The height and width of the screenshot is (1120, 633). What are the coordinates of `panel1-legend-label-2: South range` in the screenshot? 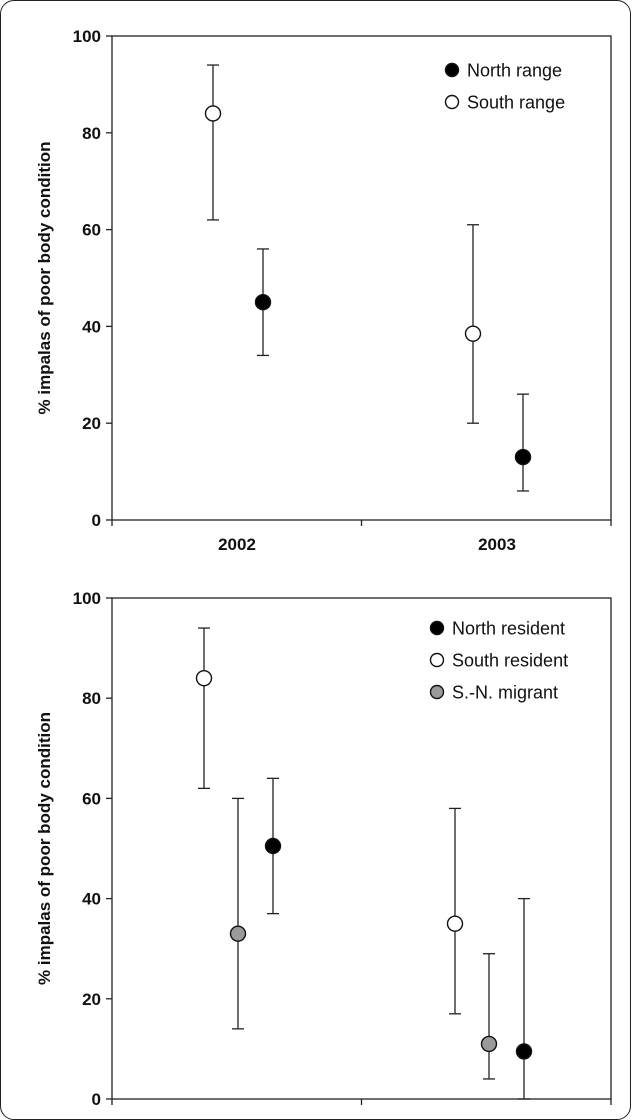 It's located at (516, 103).